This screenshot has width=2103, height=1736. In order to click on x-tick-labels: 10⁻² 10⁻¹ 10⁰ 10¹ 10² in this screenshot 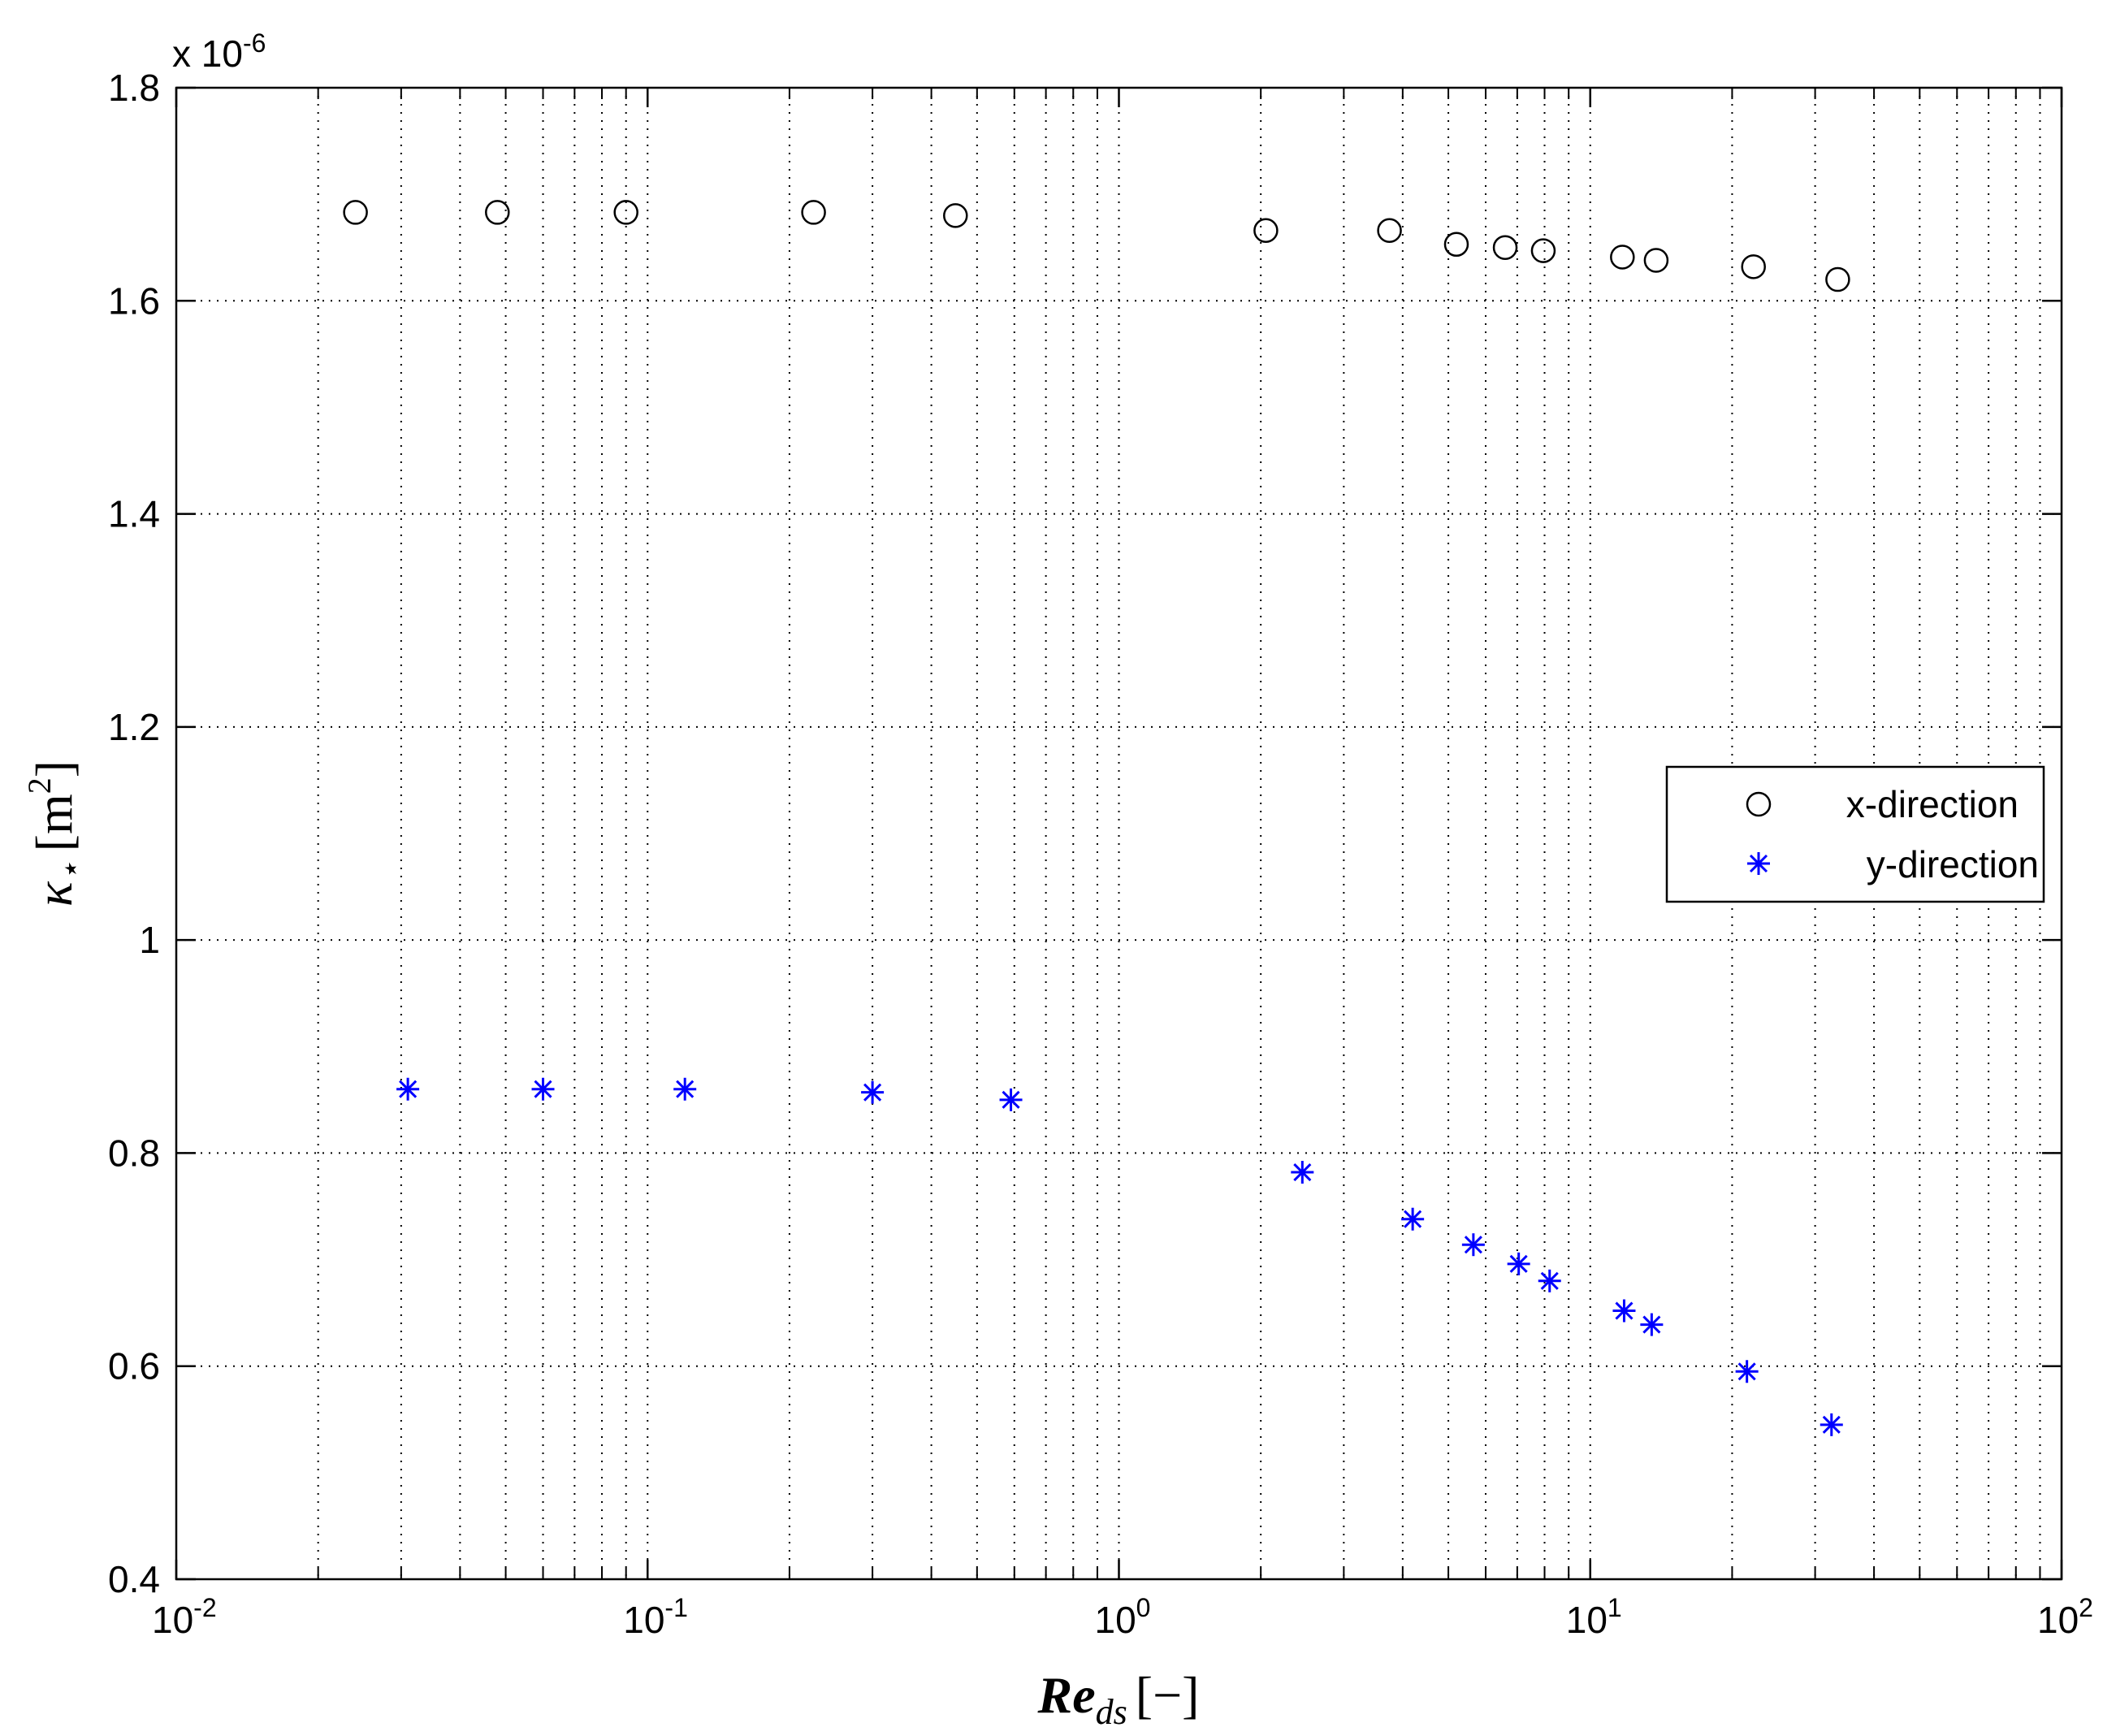, I will do `click(1122, 1617)`.